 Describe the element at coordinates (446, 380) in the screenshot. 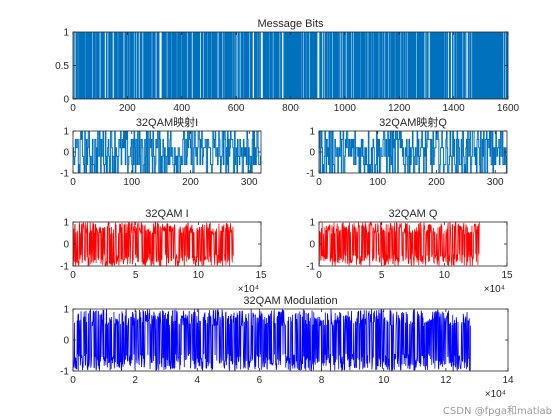

I see `x-tick-label: 12` at that location.